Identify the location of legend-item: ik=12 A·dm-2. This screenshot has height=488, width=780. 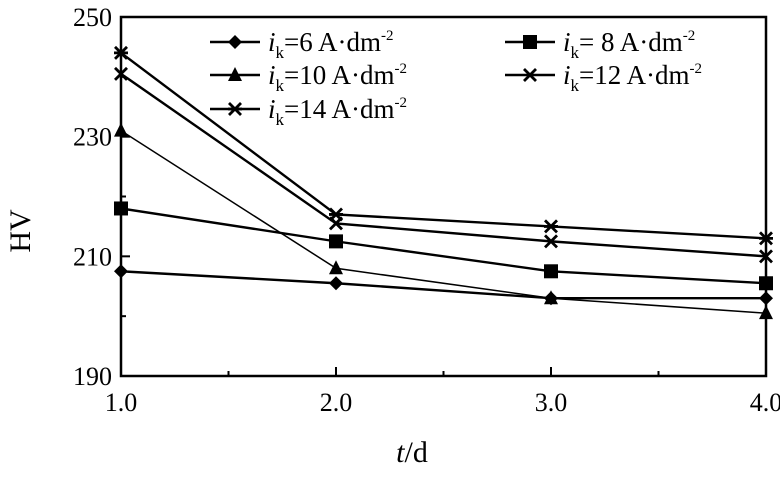
(603, 77).